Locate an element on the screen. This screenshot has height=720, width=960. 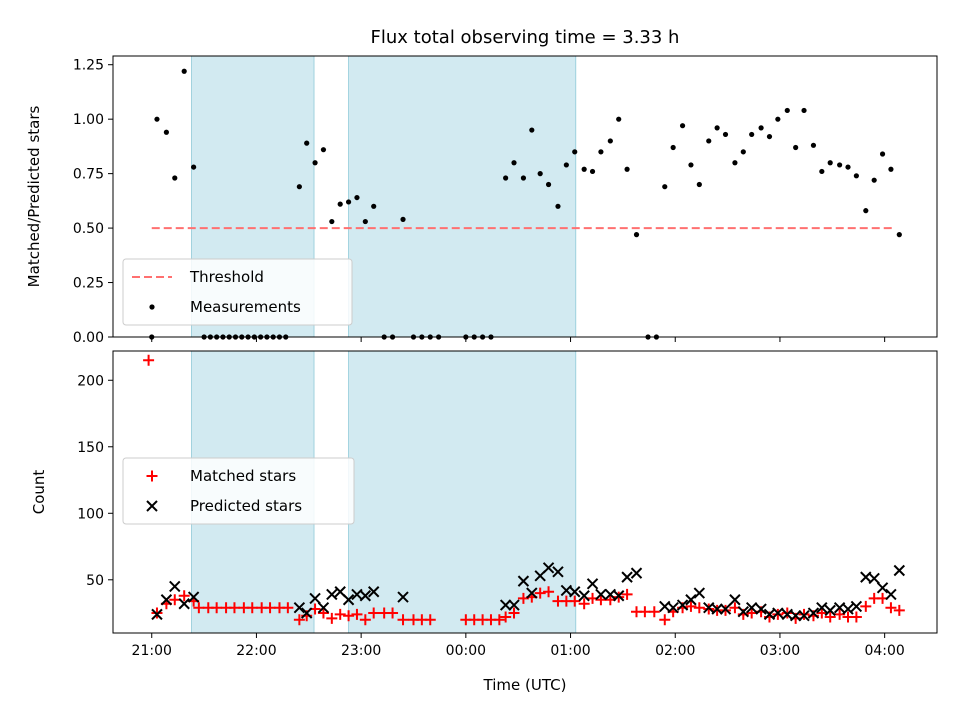
x-tick-label: 03:00 is located at coordinates (780, 651).